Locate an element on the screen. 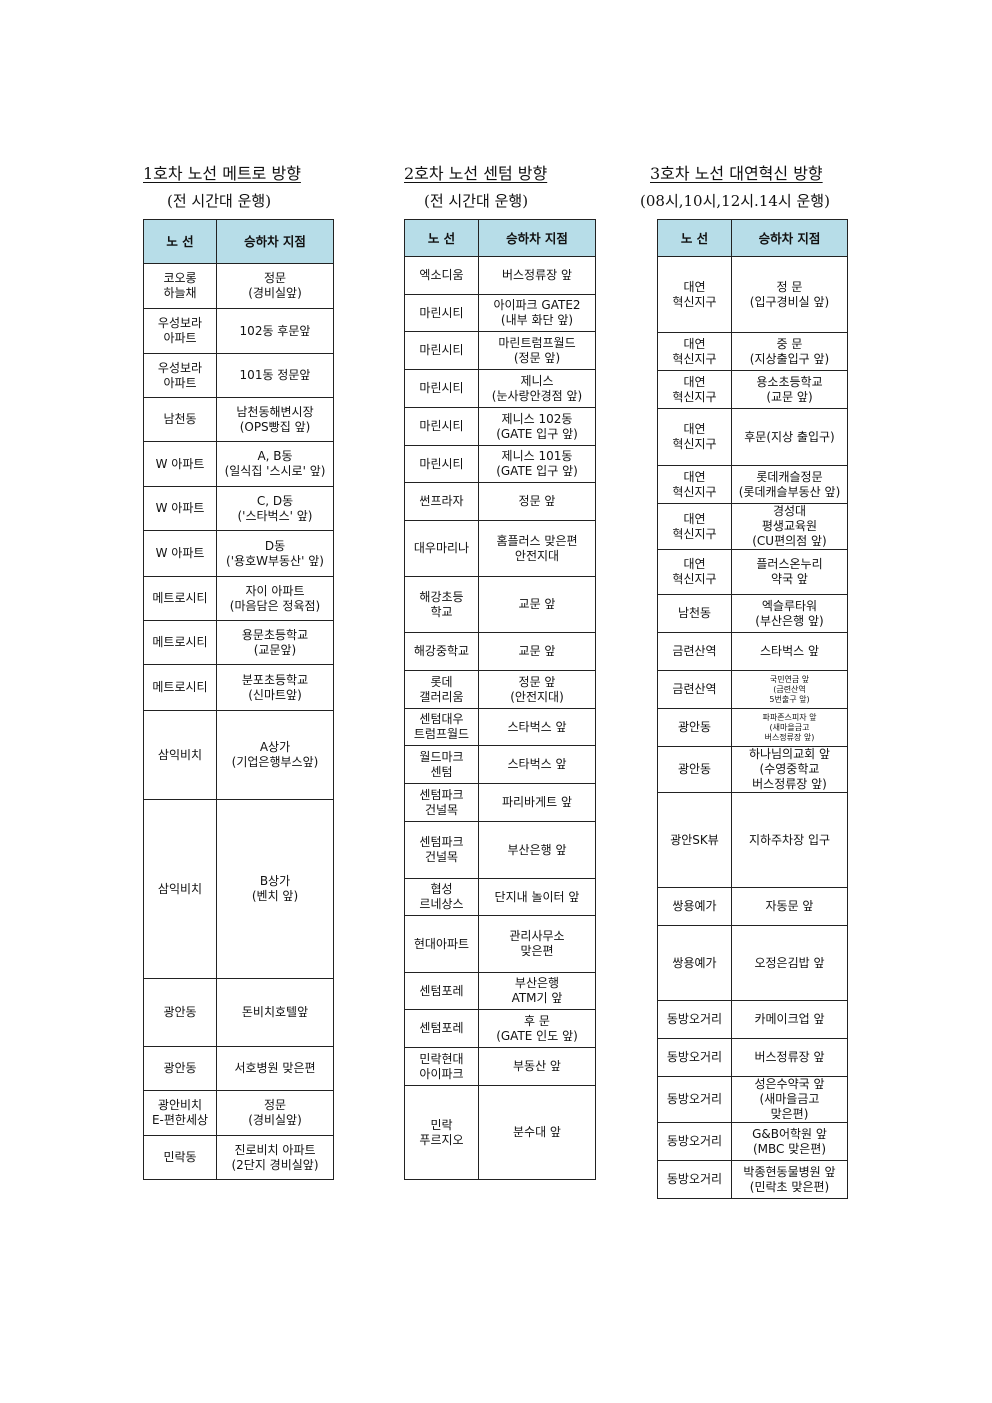  stop-cell: 중 문 (지상출입구 앞) is located at coordinates (789, 351).